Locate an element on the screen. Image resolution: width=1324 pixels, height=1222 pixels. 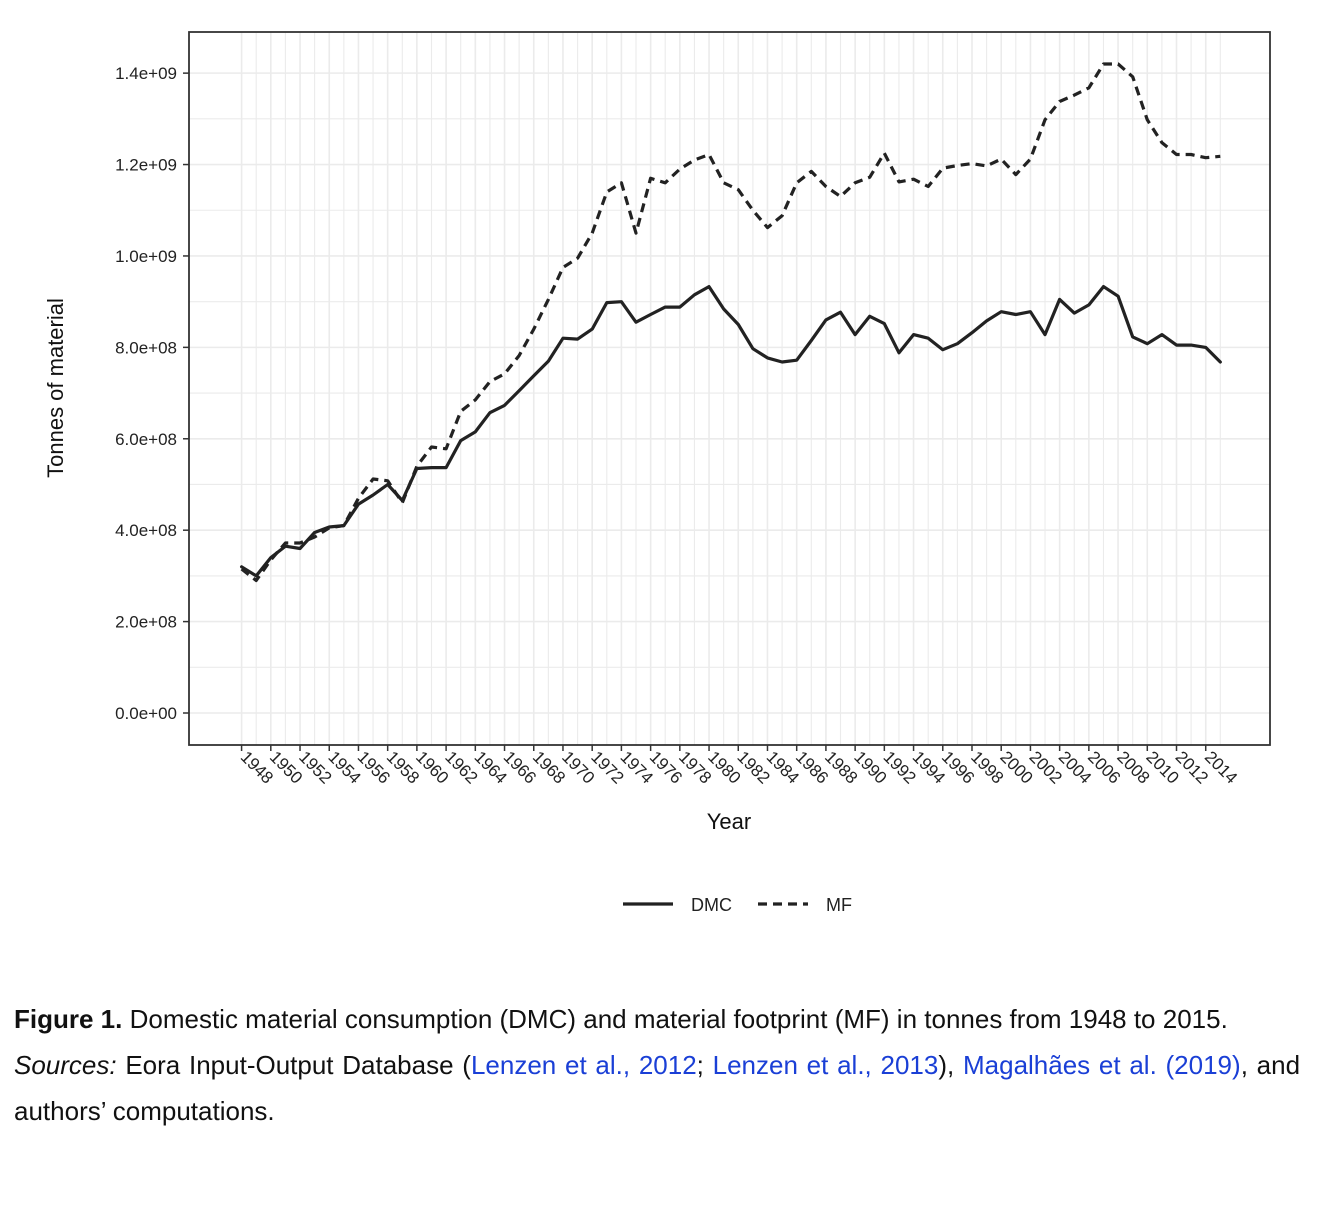
x-tick-label: 2010 is located at coordinates (1162, 767).